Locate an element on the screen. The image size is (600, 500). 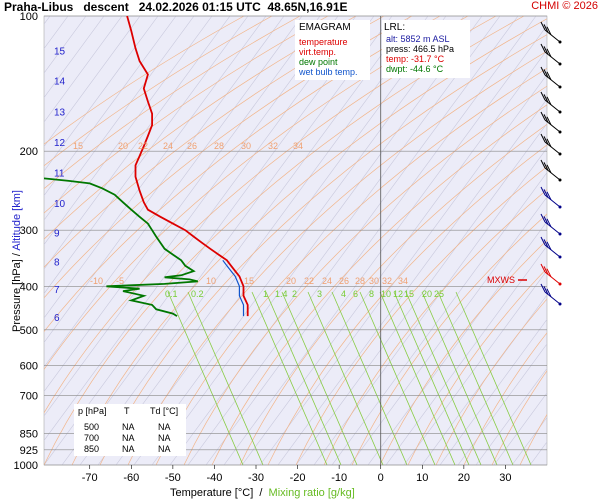
x-tick-label: 0 is located at coordinates (381, 478).